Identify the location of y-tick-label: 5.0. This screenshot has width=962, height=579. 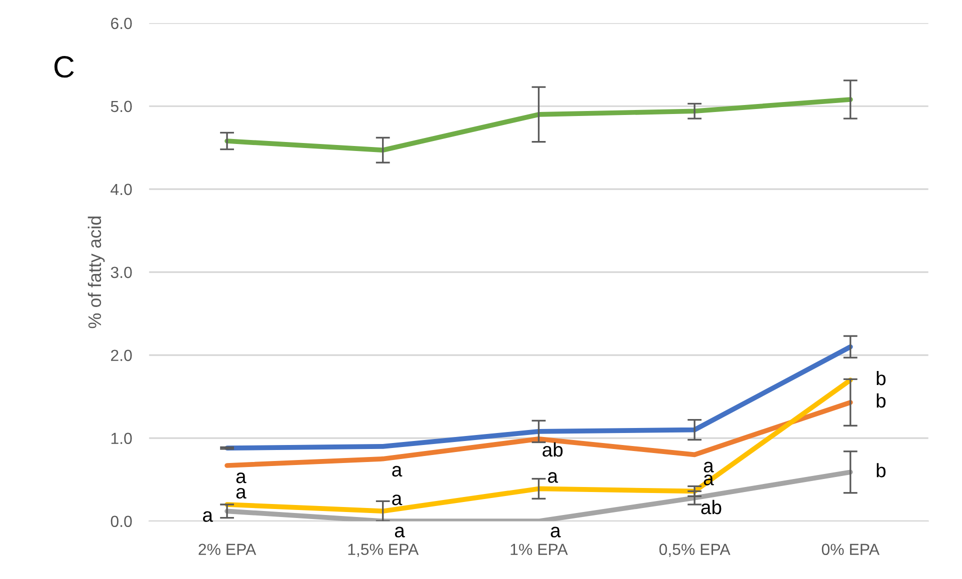
(121, 106).